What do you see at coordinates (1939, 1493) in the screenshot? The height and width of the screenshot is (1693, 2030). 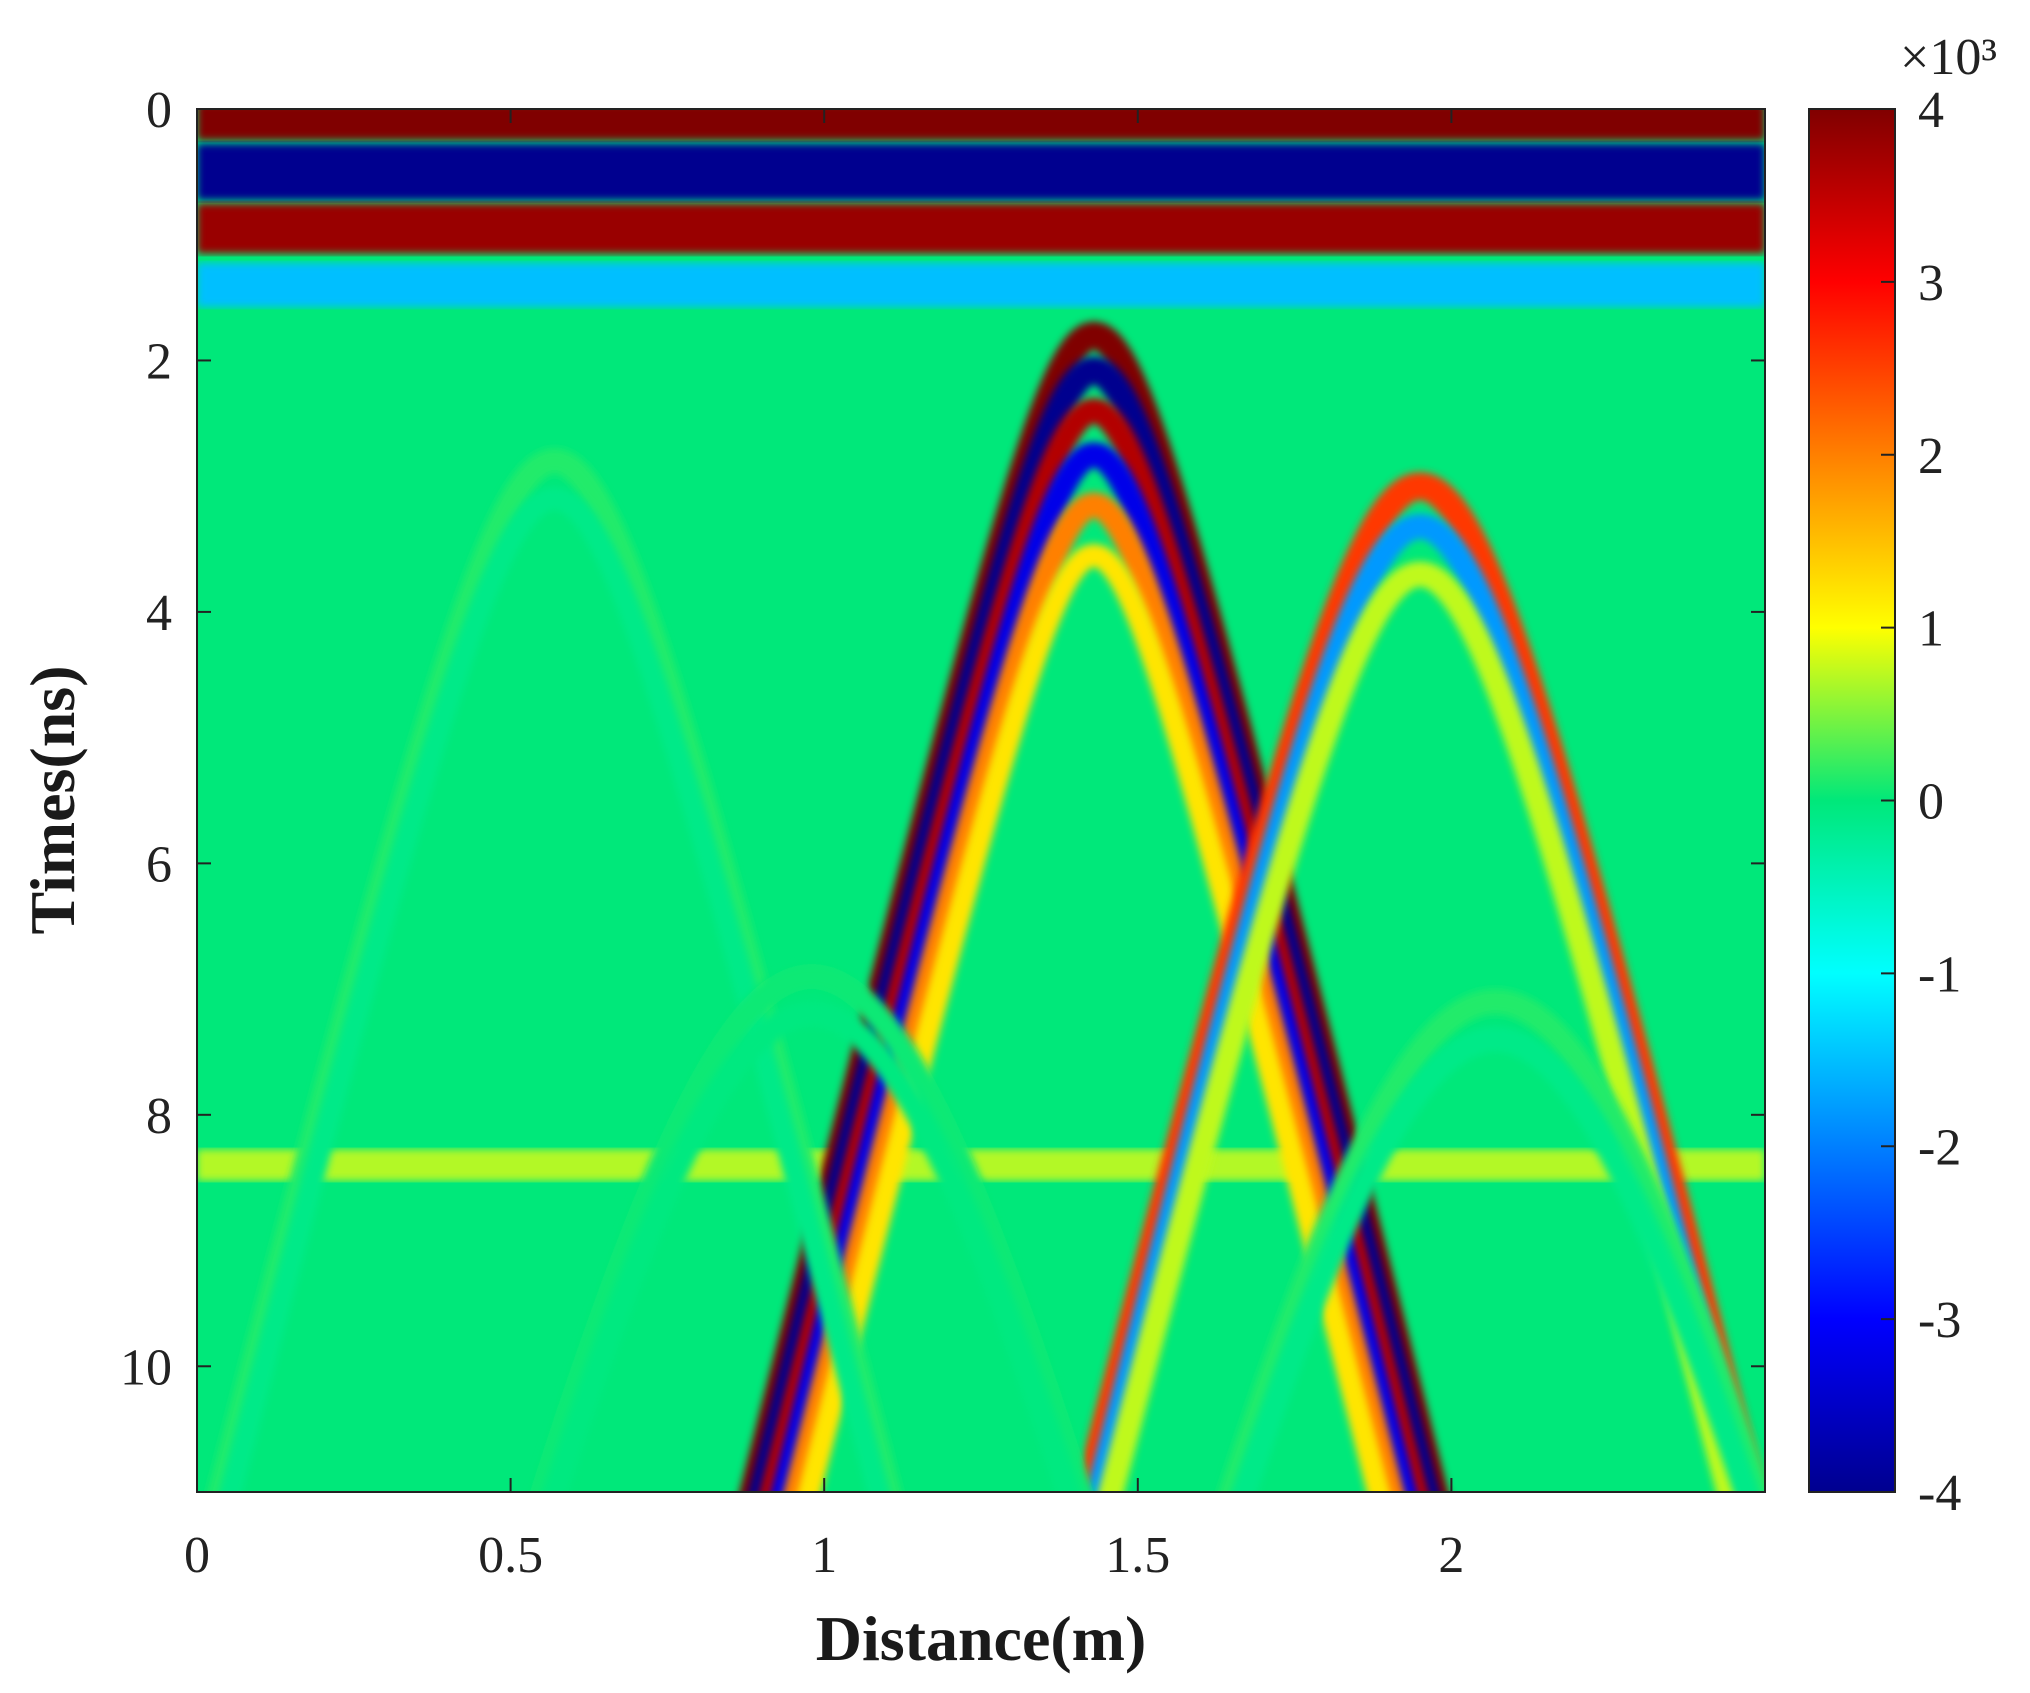 I see `colorbar-tick-label: -4` at bounding box center [1939, 1493].